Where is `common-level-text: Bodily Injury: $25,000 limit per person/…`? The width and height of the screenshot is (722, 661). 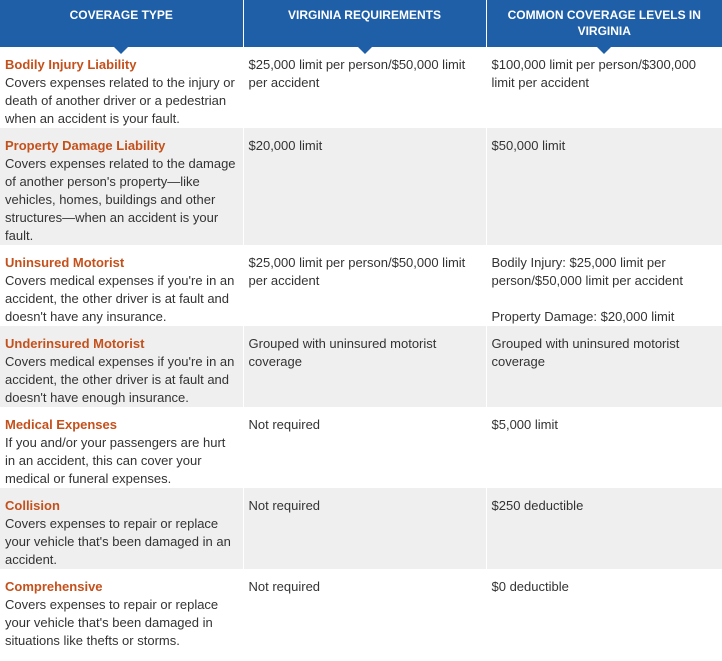
common-level-text: Bodily Injury: $25,000 limit per person/… is located at coordinates (587, 271).